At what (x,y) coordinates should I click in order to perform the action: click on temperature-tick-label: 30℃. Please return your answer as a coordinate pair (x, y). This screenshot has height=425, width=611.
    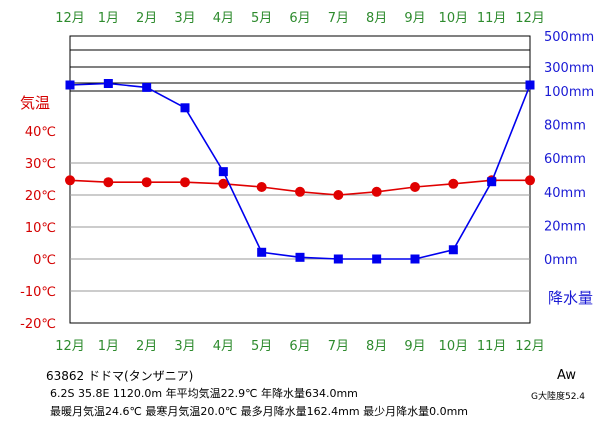
    Looking at the image, I should click on (40, 164).